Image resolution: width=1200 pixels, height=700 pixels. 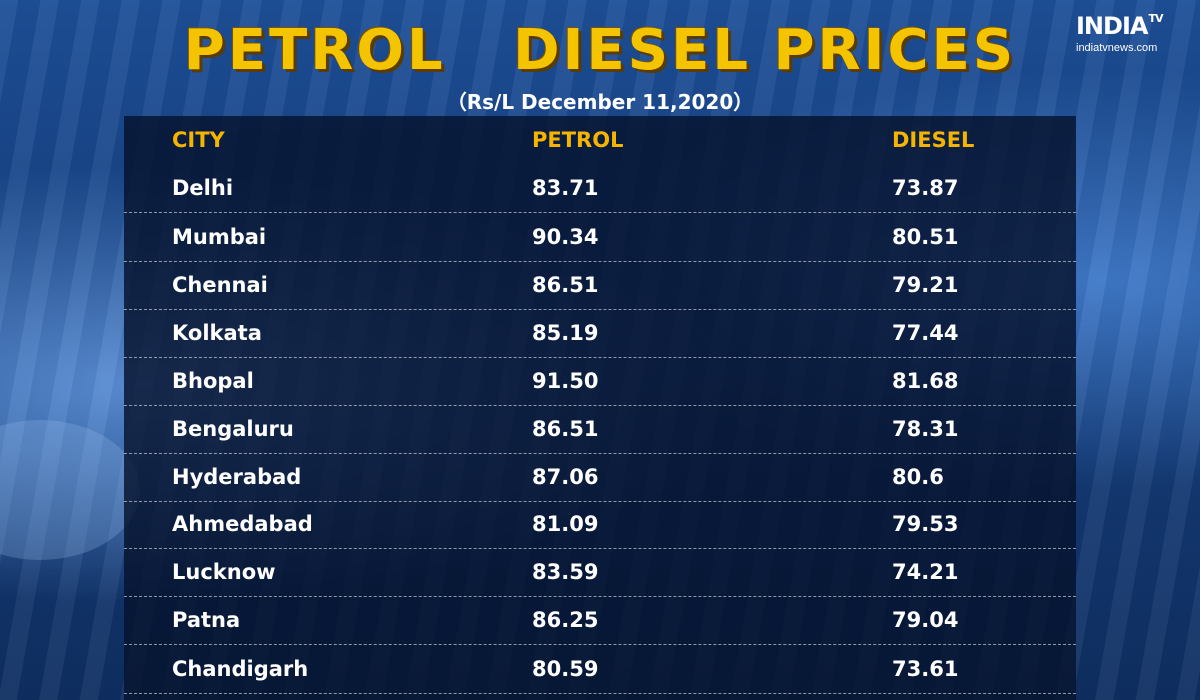 What do you see at coordinates (925, 429) in the screenshot?
I see `diesel-price-cell: 78.31` at bounding box center [925, 429].